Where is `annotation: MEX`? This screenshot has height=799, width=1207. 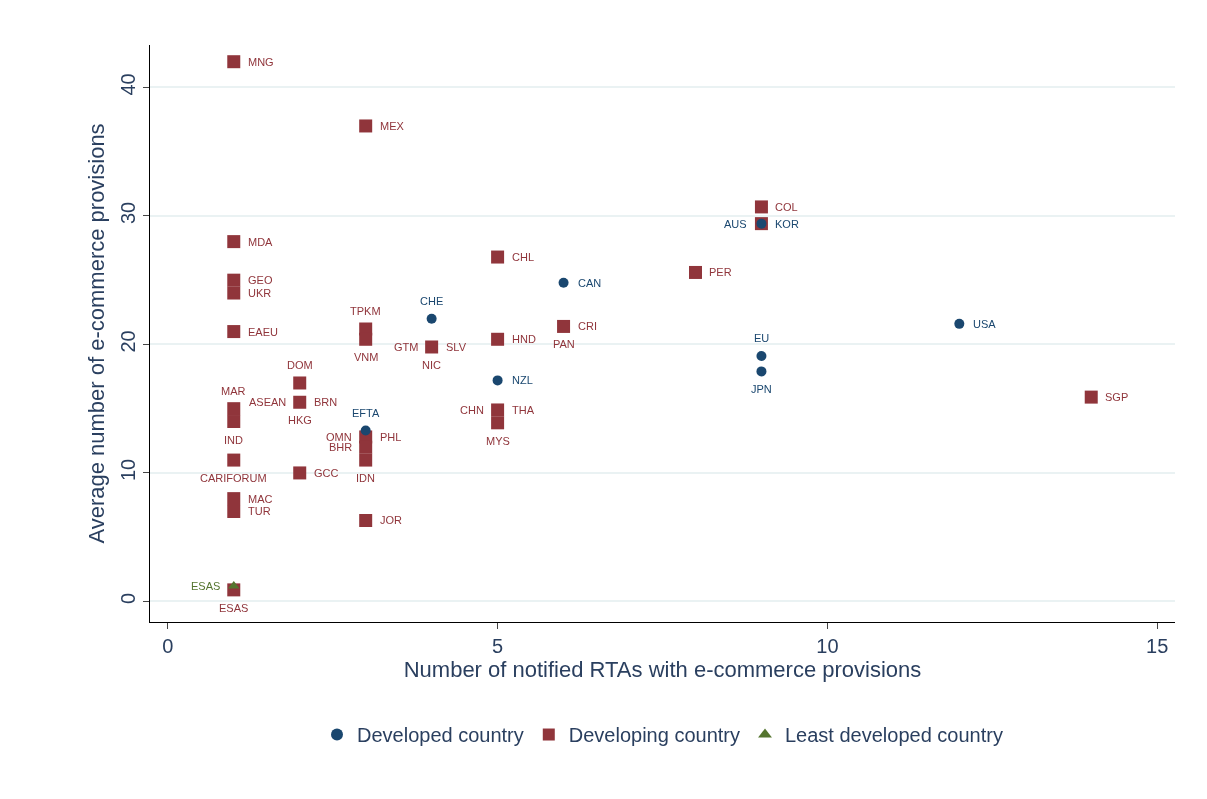 annotation: MEX is located at coordinates (392, 126).